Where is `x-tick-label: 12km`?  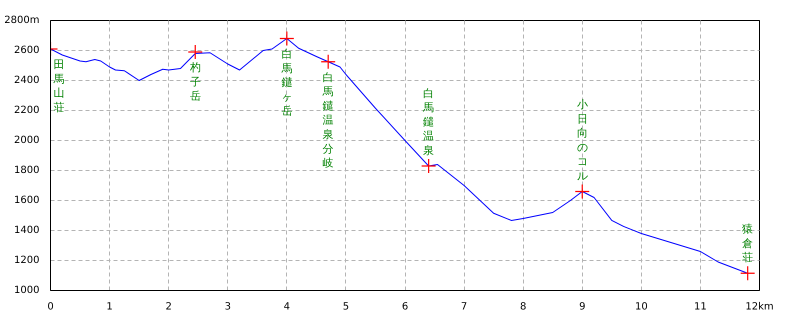 x-tick-label: 12km is located at coordinates (759, 307).